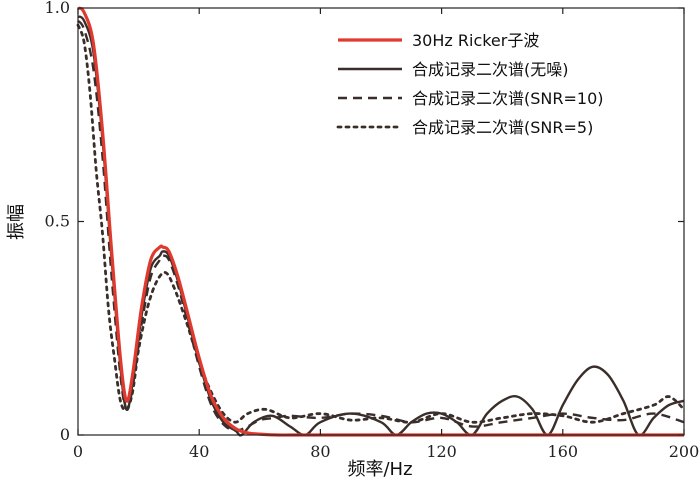 The width and height of the screenshot is (700, 487). Describe the element at coordinates (441, 451) in the screenshot. I see `x-tick-label: 120` at that location.